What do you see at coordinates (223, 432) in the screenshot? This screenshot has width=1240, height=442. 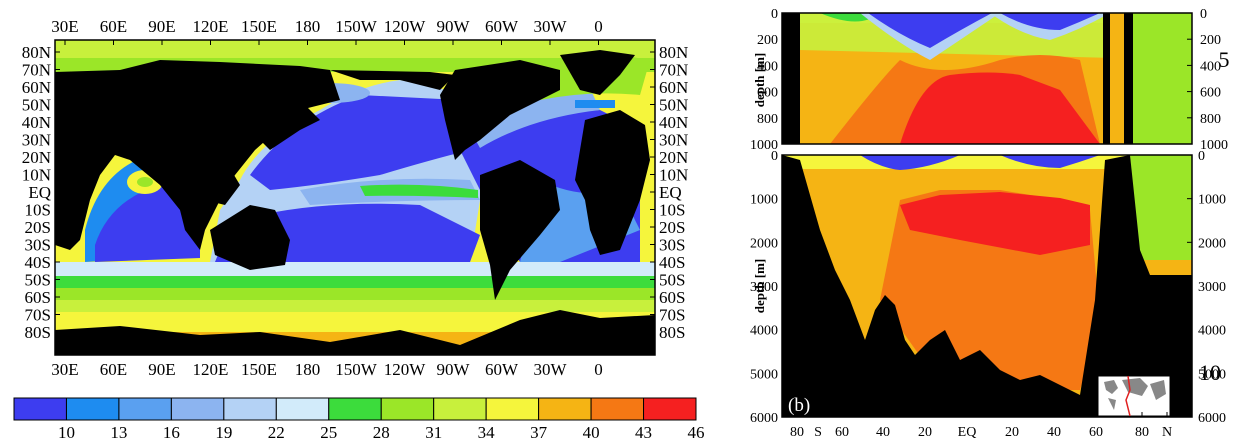 I see `colorbar-label: 19` at bounding box center [223, 432].